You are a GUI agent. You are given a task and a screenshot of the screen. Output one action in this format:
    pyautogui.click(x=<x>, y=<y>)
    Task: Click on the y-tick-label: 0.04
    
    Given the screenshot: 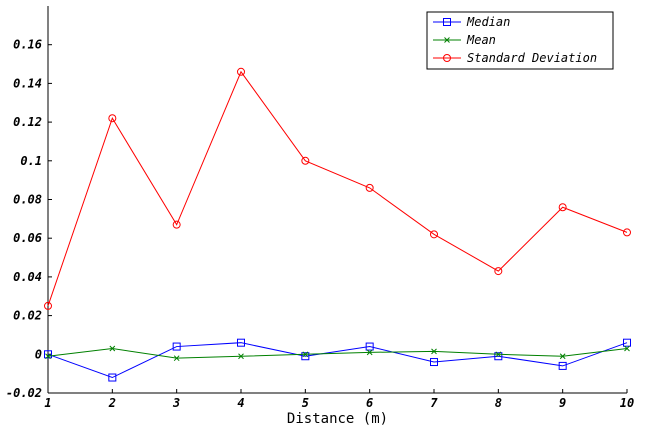 What is the action you would take?
    pyautogui.click(x=27, y=277)
    